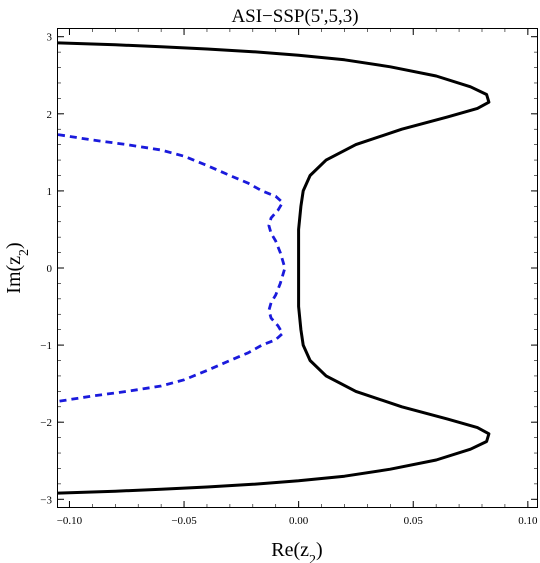 Image resolution: width=540 pixels, height=563 pixels. What do you see at coordinates (17, 267) in the screenshot?
I see `y-axis-label: Im(z2)` at bounding box center [17, 267].